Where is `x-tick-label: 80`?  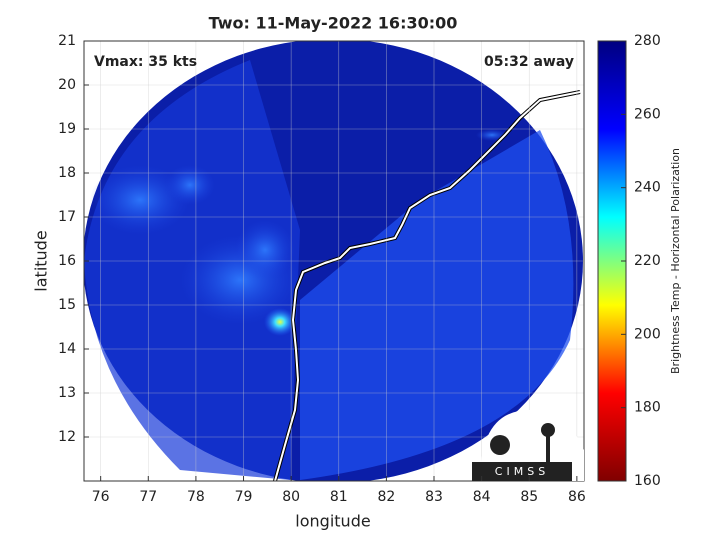 x-tick-label: 80 is located at coordinates (291, 497).